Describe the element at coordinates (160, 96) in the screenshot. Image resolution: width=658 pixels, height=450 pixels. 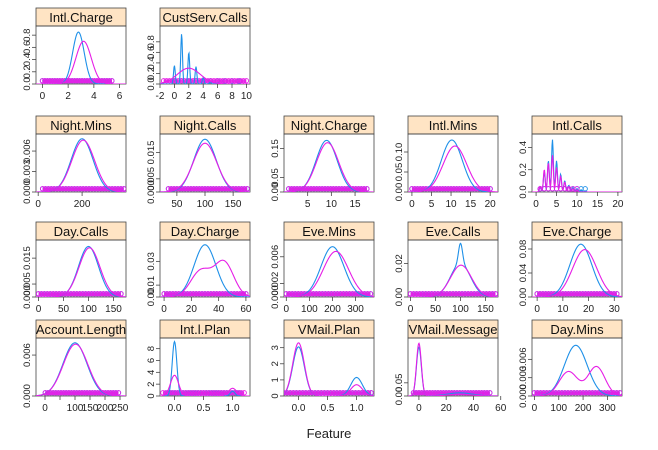
I see `x-tick-label: -2` at that location.